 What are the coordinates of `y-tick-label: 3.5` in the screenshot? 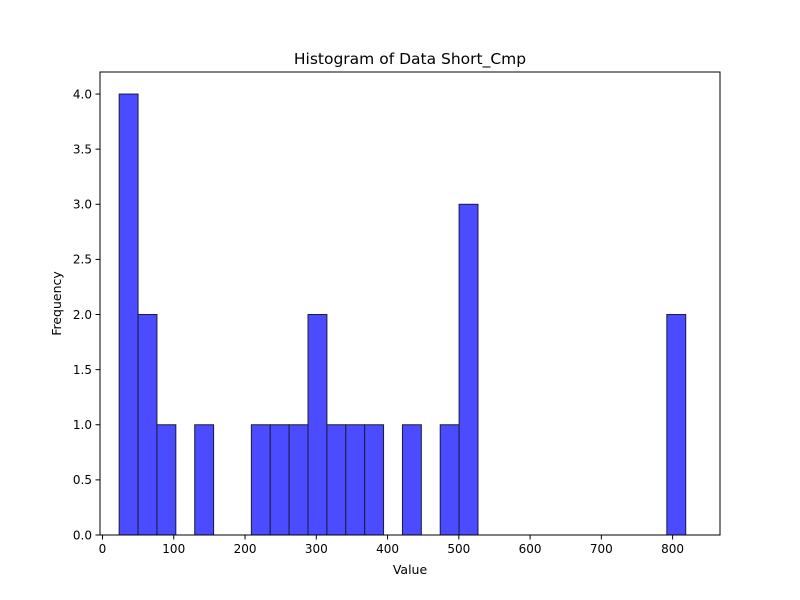 It's located at (82, 149).